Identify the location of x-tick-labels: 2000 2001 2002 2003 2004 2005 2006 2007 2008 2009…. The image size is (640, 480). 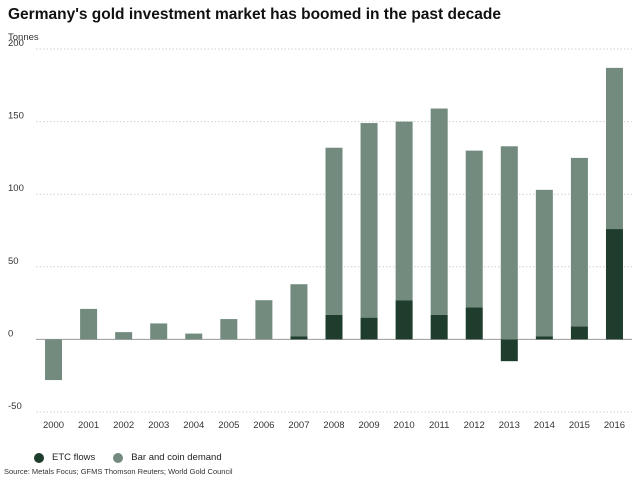
(334, 425).